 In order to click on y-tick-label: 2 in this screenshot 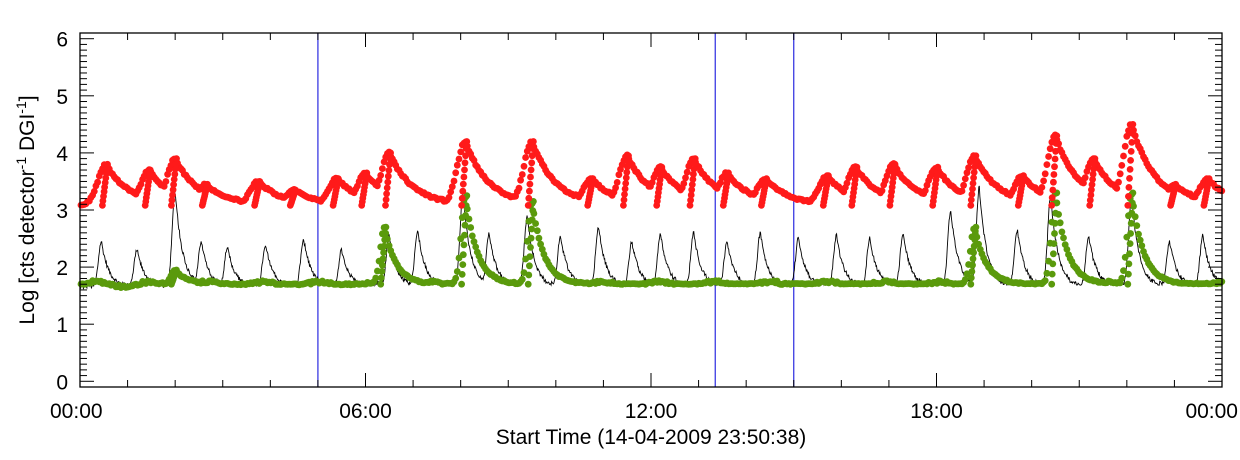, I will do `click(62, 268)`.